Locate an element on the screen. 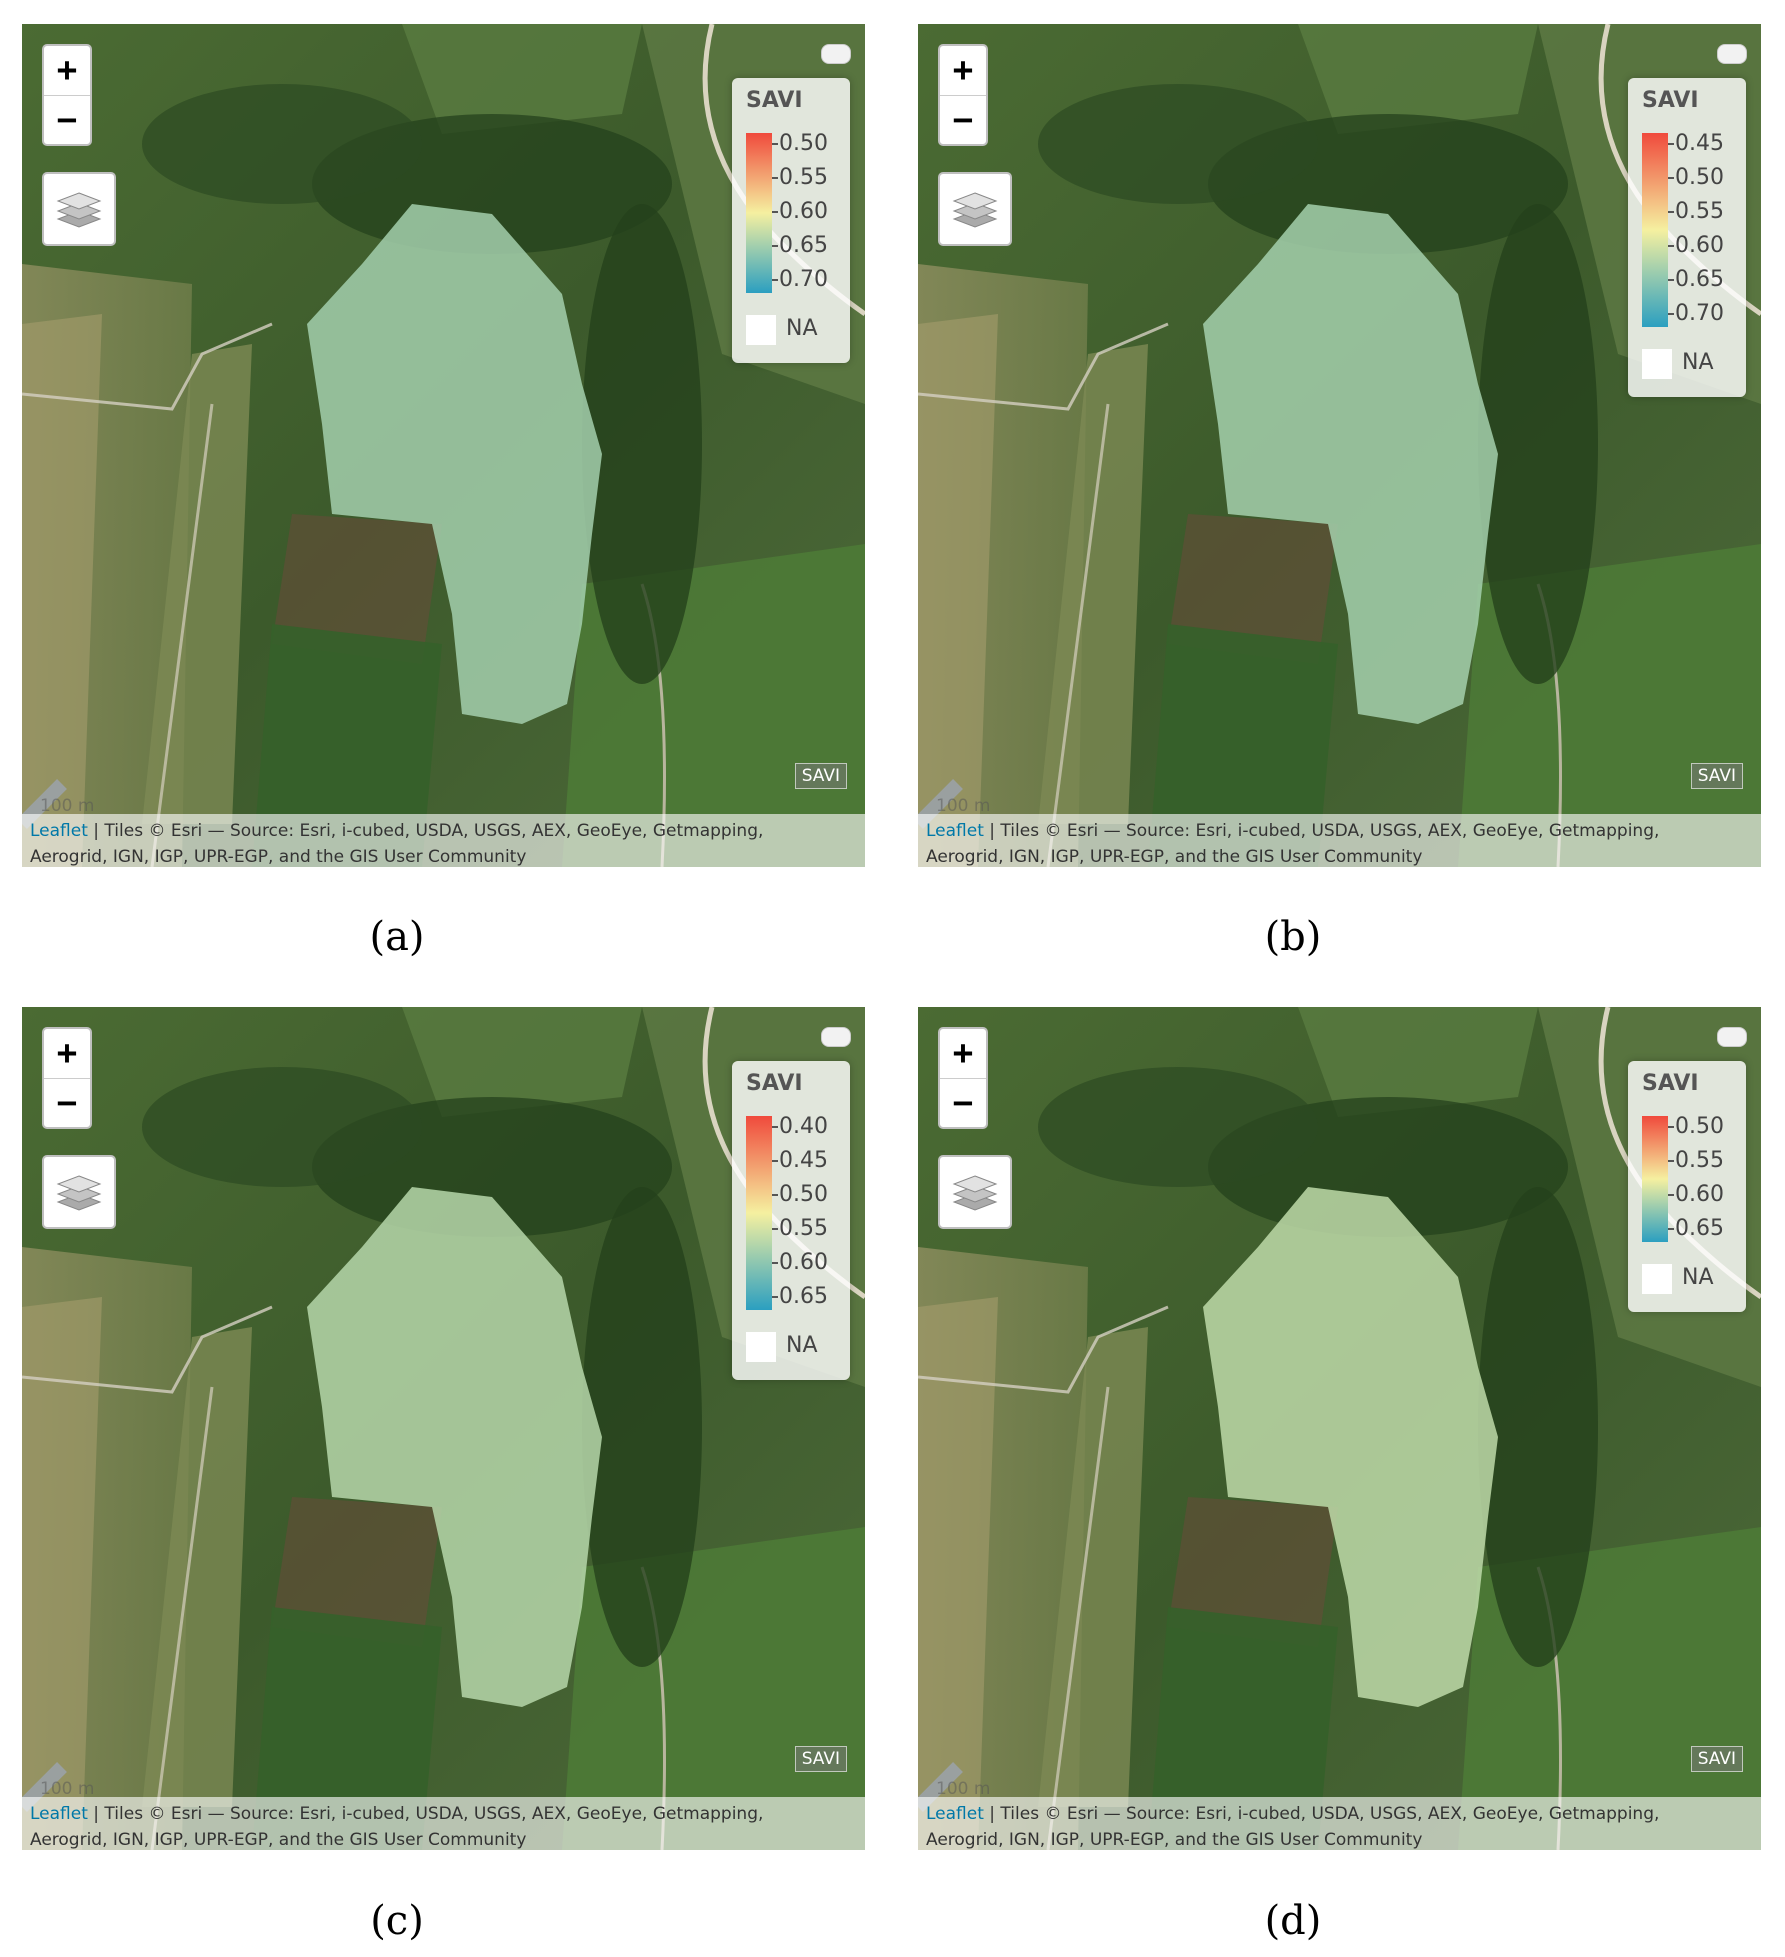 Image resolution: width=1785 pixels, height=1957 pixels. savi-legend: SAVI 0.50 0.55 0.60 0.65 NA is located at coordinates (1687, 1186).